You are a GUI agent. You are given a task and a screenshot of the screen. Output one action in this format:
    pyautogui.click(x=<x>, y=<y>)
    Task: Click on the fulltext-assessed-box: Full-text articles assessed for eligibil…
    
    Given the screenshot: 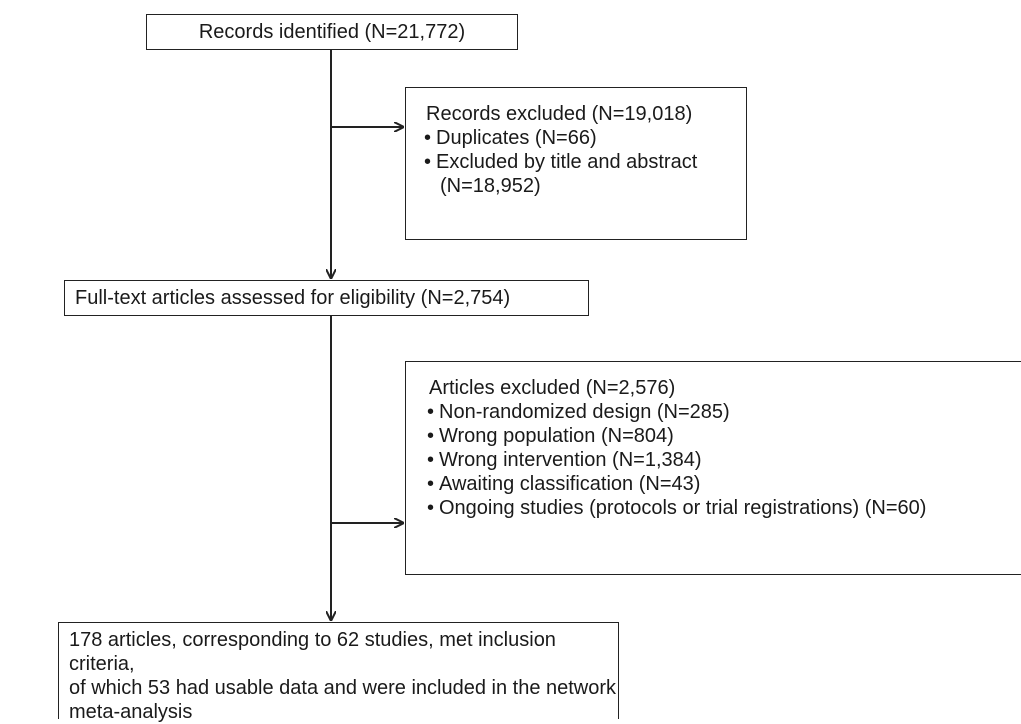 What is the action you would take?
    pyautogui.click(x=326, y=298)
    